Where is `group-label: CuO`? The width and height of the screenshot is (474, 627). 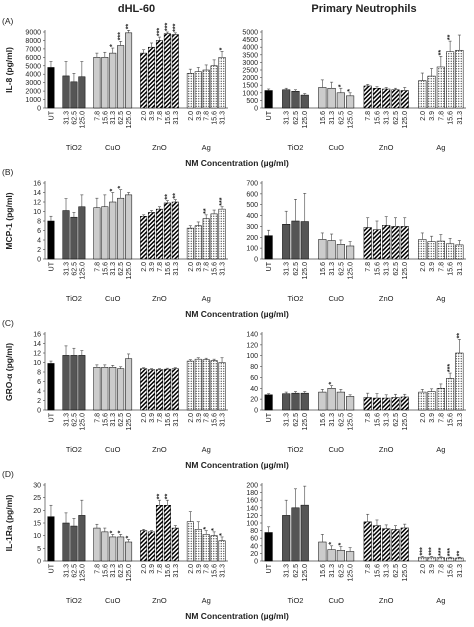 group-label: CuO is located at coordinates (113, 600).